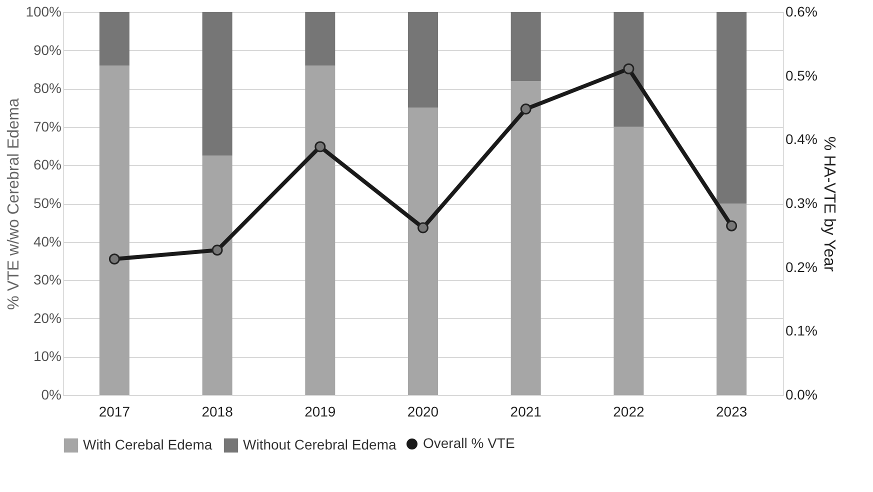 Image resolution: width=873 pixels, height=492 pixels. Describe the element at coordinates (320, 412) in the screenshot. I see `x-tick-label: 2019` at that location.